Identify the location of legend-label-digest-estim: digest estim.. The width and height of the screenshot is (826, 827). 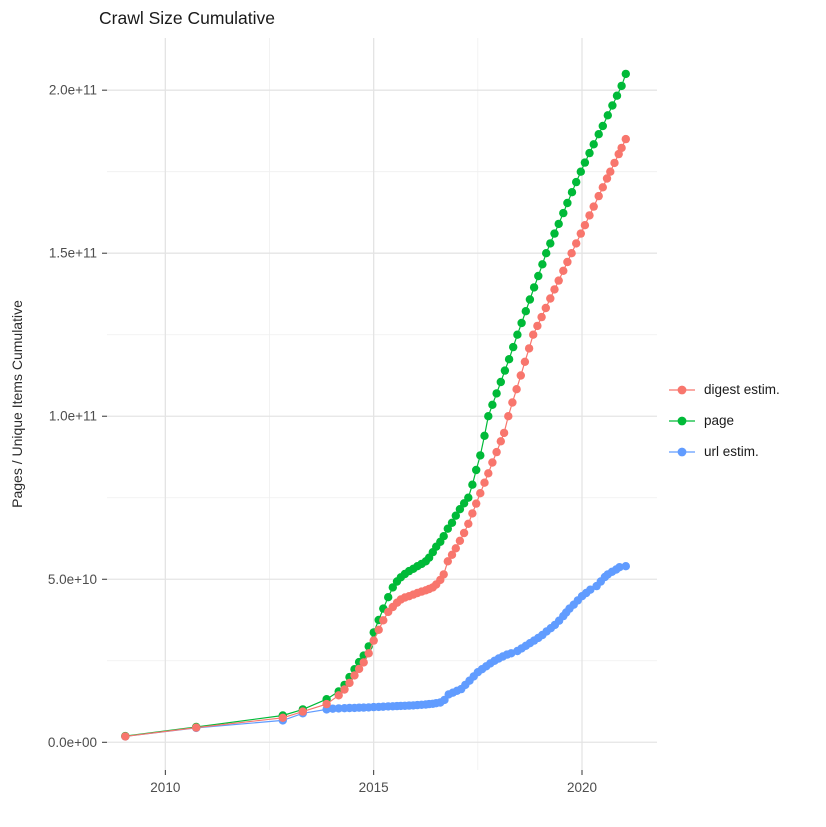
(742, 389).